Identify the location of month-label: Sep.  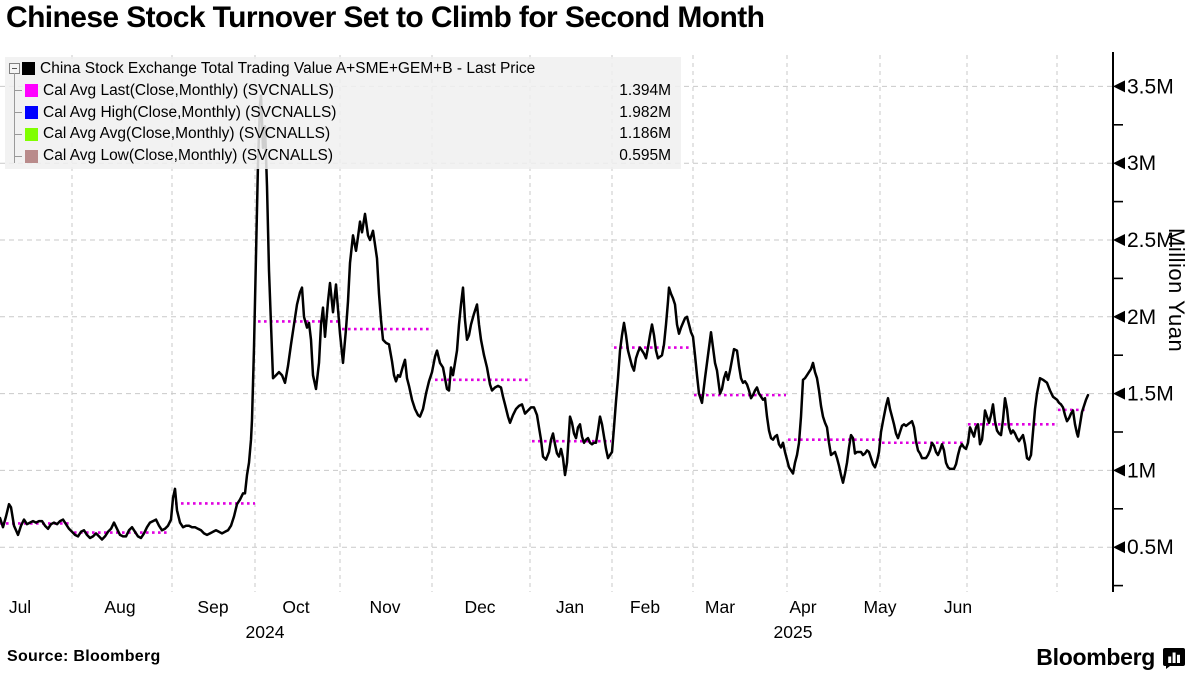
(212, 607).